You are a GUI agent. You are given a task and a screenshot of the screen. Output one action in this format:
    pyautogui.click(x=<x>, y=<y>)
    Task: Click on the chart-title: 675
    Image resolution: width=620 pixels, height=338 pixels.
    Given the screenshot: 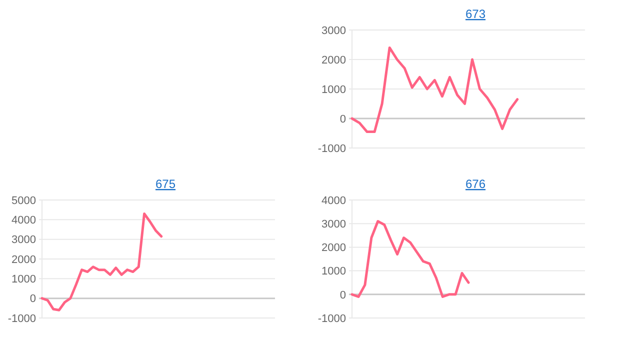 What is the action you would take?
    pyautogui.click(x=165, y=184)
    